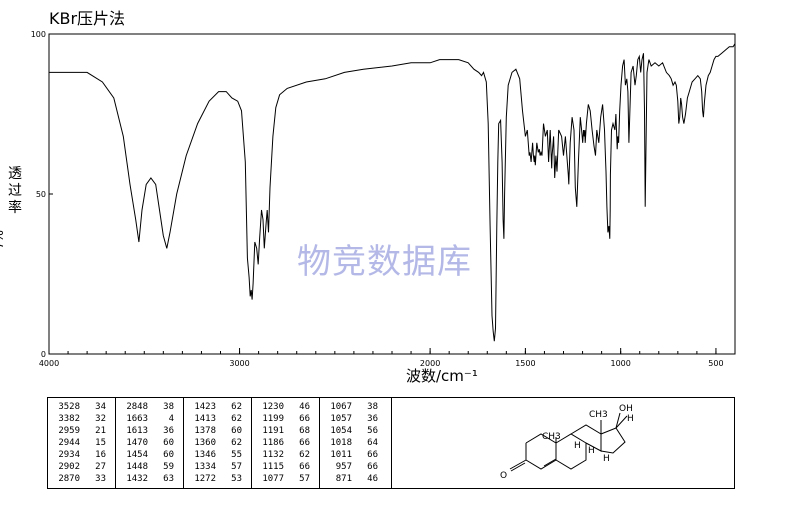  I want to click on peak-table-row: 1454 60, so click(146, 455).